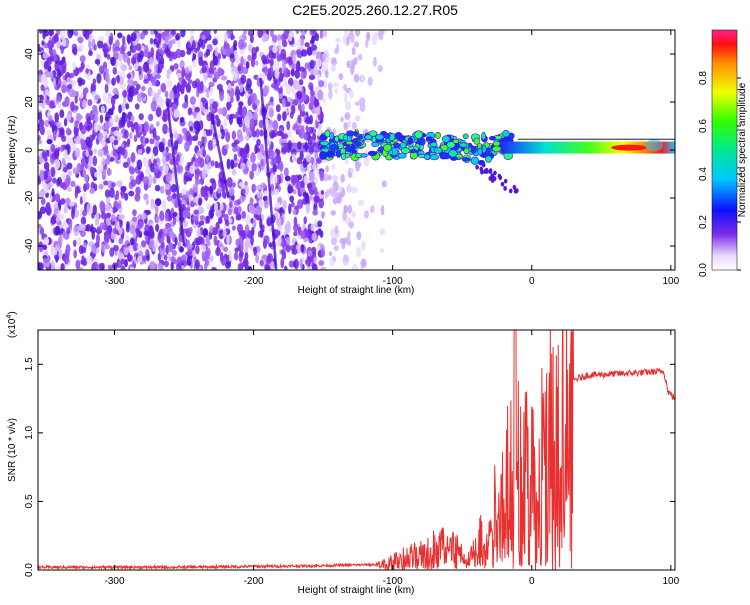 The image size is (750, 605). Describe the element at coordinates (254, 581) in the screenshot. I see `x-tick-label: -200` at that location.